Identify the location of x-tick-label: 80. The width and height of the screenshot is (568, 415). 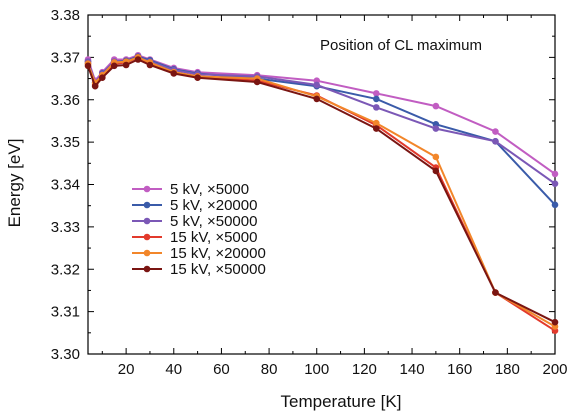
(269, 369).